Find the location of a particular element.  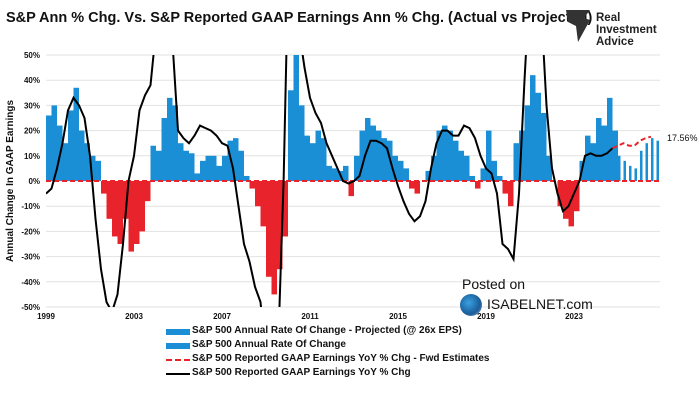

y-tick-label: -50% is located at coordinates (30, 307).